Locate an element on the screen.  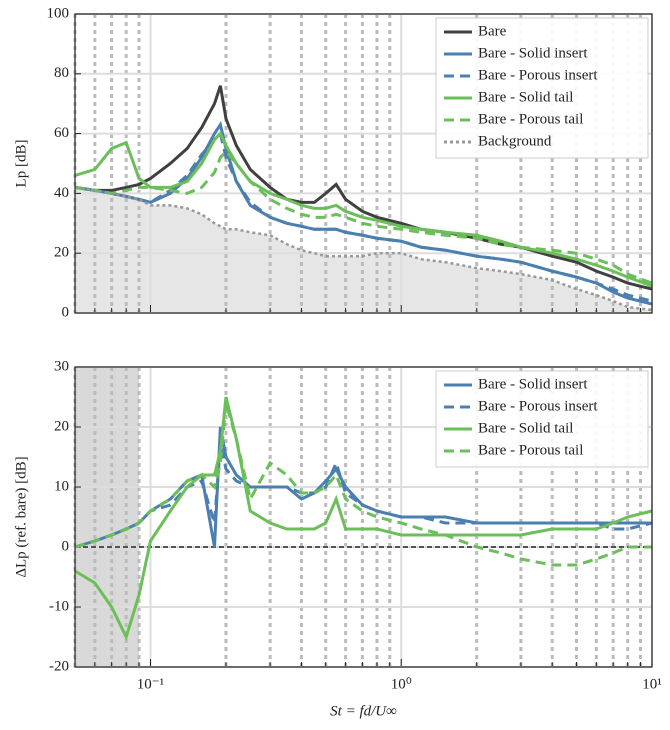
y-tick-label: 100 is located at coordinates (58, 13).